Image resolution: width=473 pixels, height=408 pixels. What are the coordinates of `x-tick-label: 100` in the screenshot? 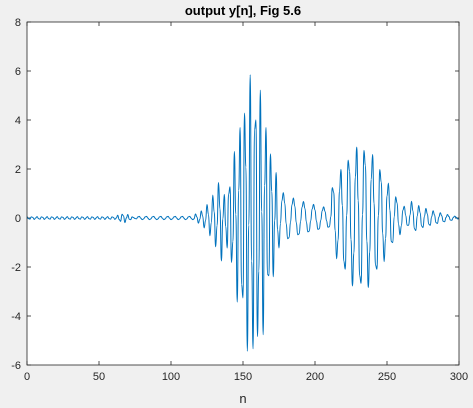 It's located at (171, 377).